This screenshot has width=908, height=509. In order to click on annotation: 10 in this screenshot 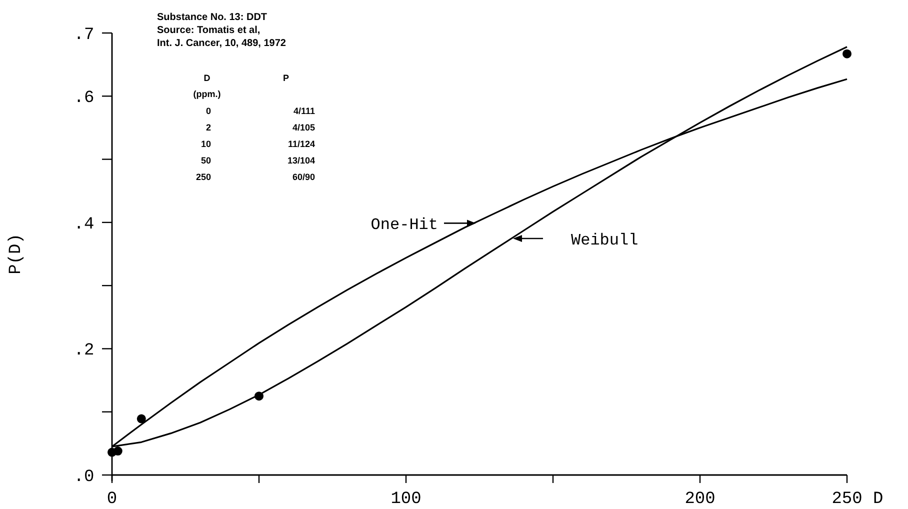, I will do `click(205, 144)`.